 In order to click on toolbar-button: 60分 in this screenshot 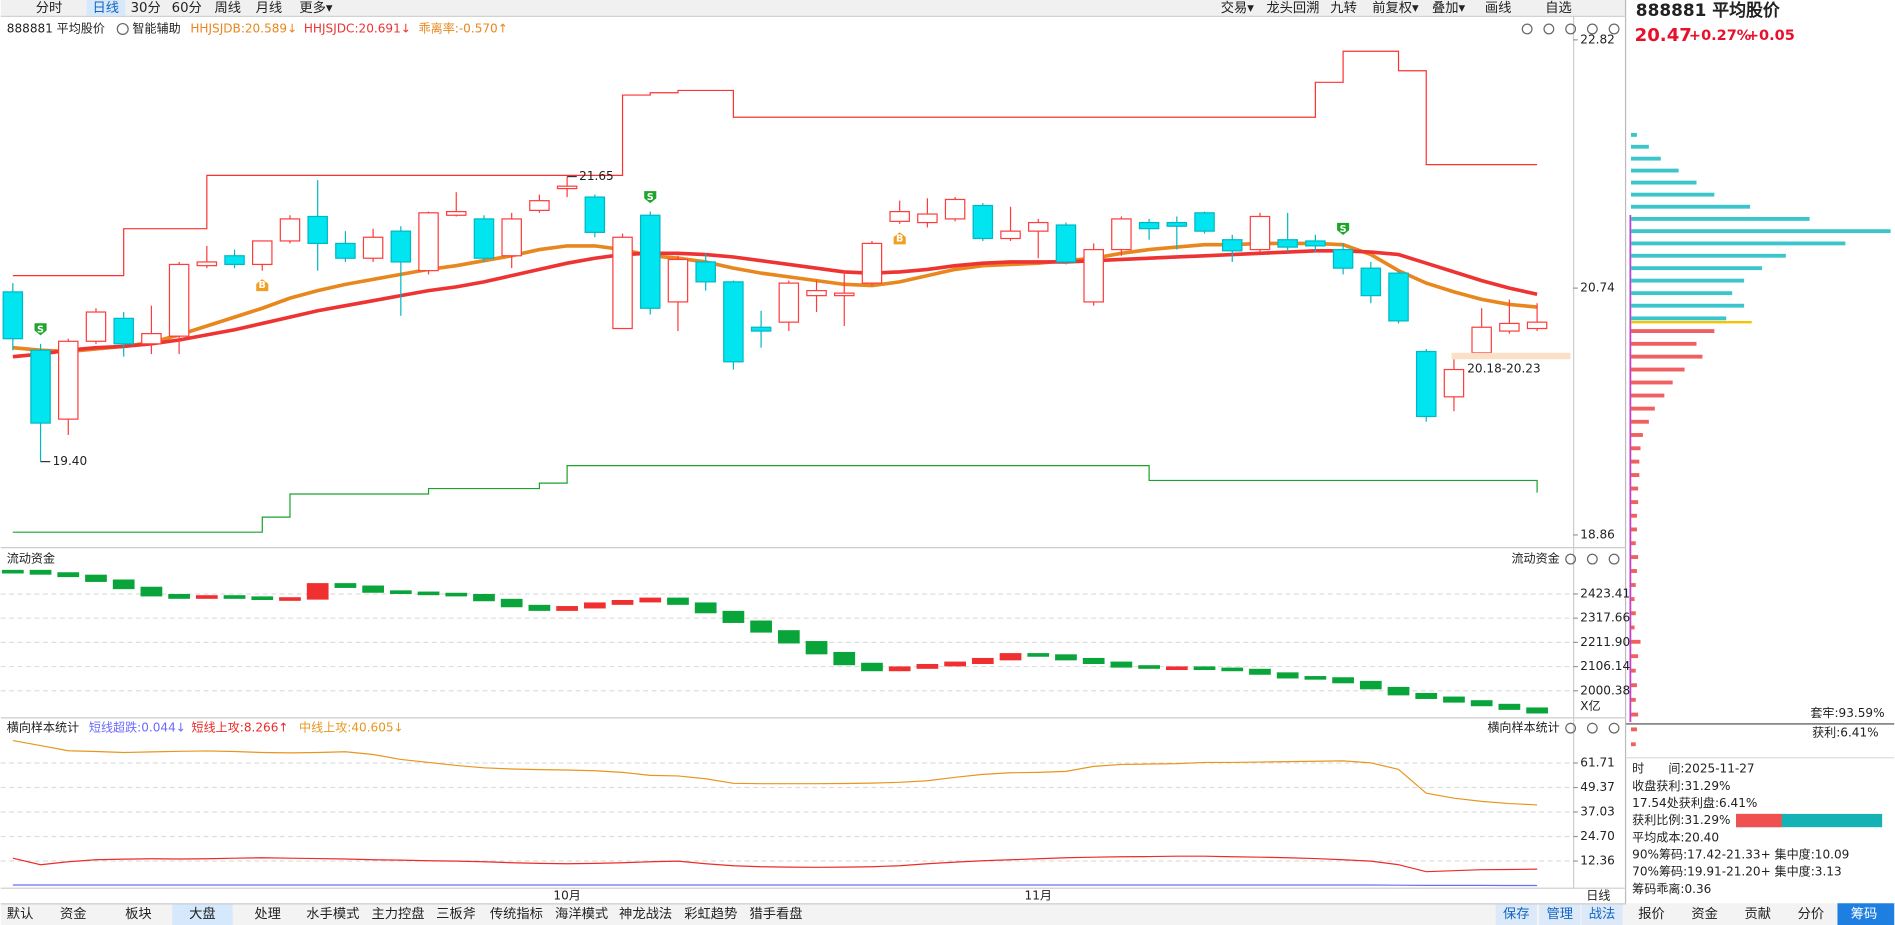, I will do `click(187, 8)`.